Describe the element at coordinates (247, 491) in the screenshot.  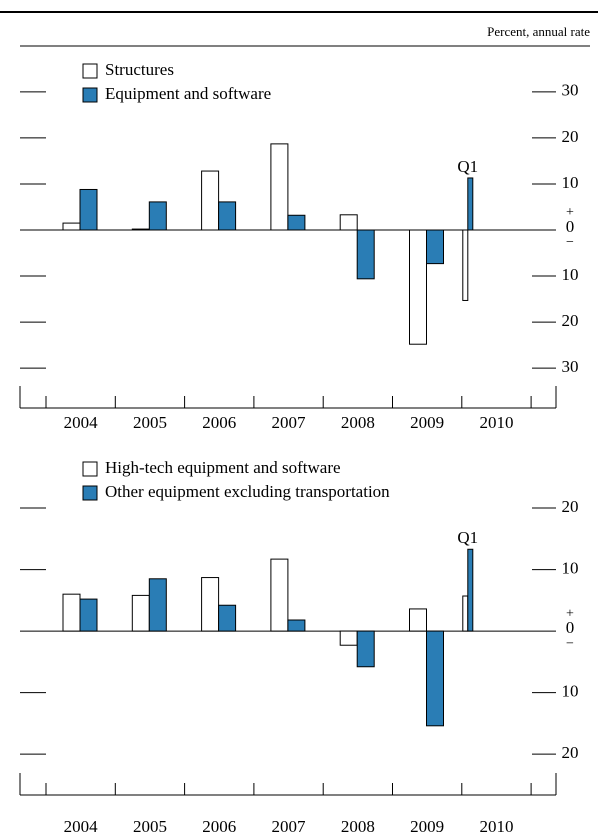
I see `legend-label: Other equipment excluding transportation` at that location.